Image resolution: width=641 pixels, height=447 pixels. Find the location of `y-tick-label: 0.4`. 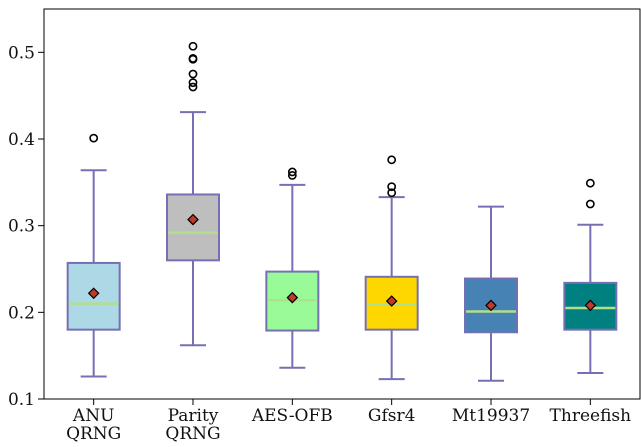

y-tick-label: 0.4 is located at coordinates (21, 140).